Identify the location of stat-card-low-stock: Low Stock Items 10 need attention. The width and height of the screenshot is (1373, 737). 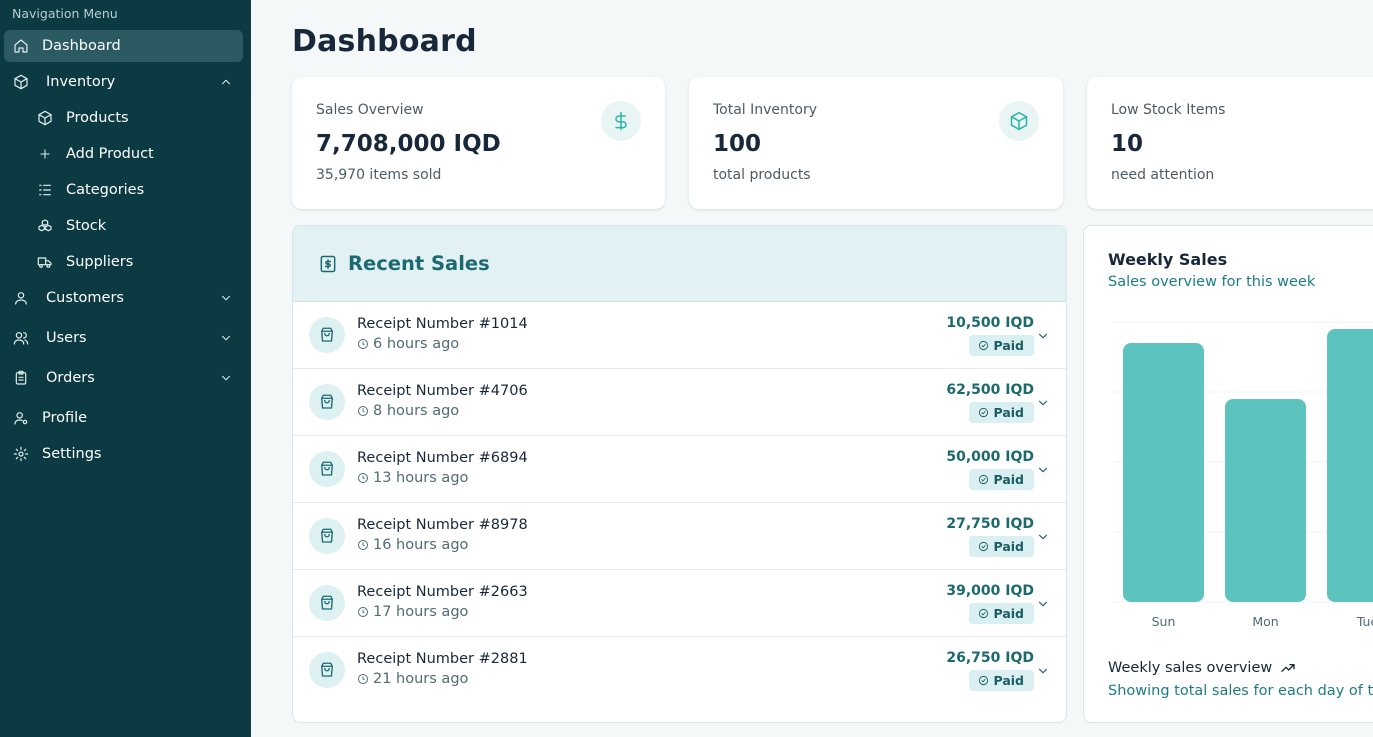
(1230, 143).